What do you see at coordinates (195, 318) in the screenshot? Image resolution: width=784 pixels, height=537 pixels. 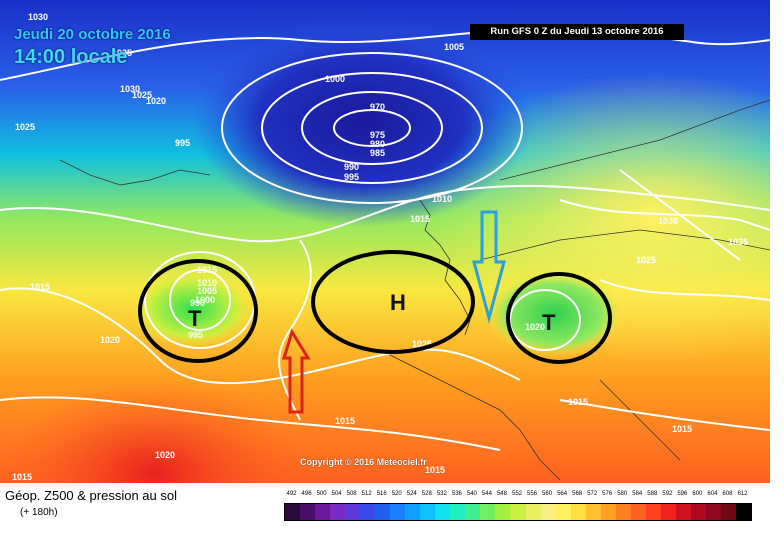 I see `low-letter-west: T` at bounding box center [195, 318].